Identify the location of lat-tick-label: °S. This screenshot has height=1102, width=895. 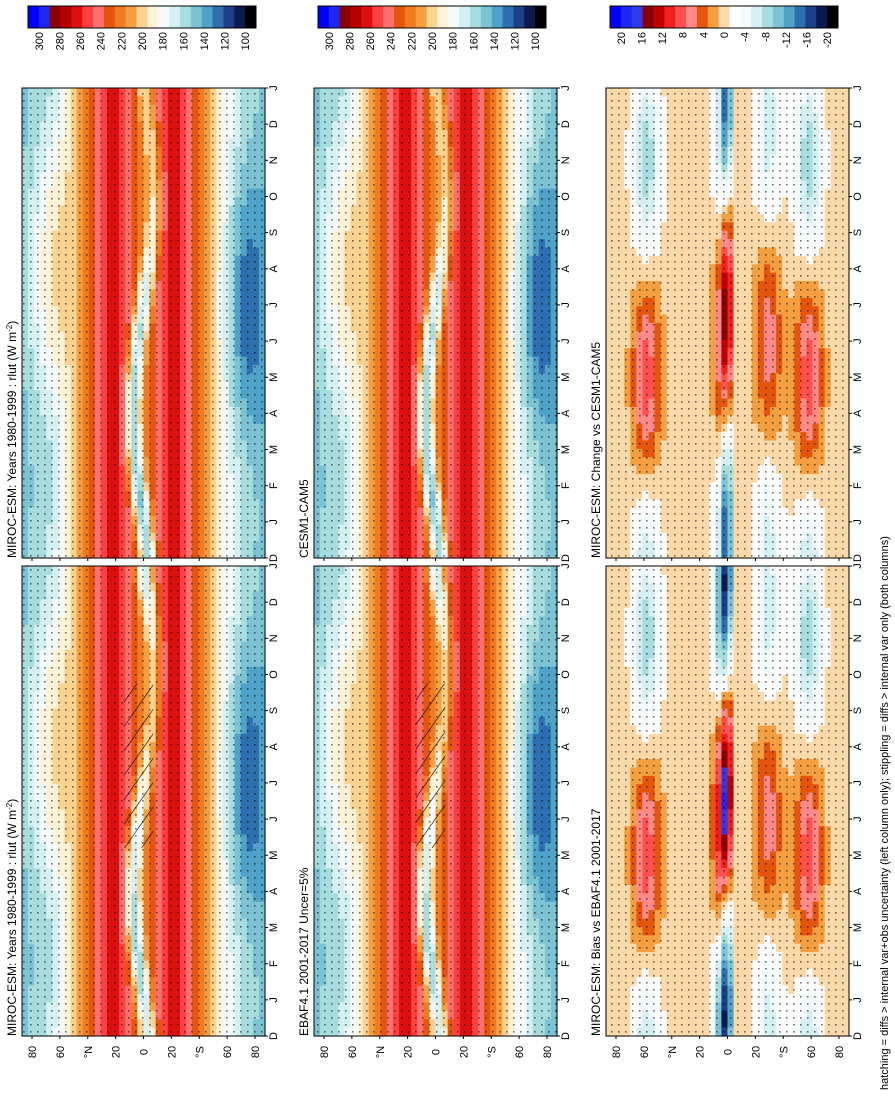
(200, 1052).